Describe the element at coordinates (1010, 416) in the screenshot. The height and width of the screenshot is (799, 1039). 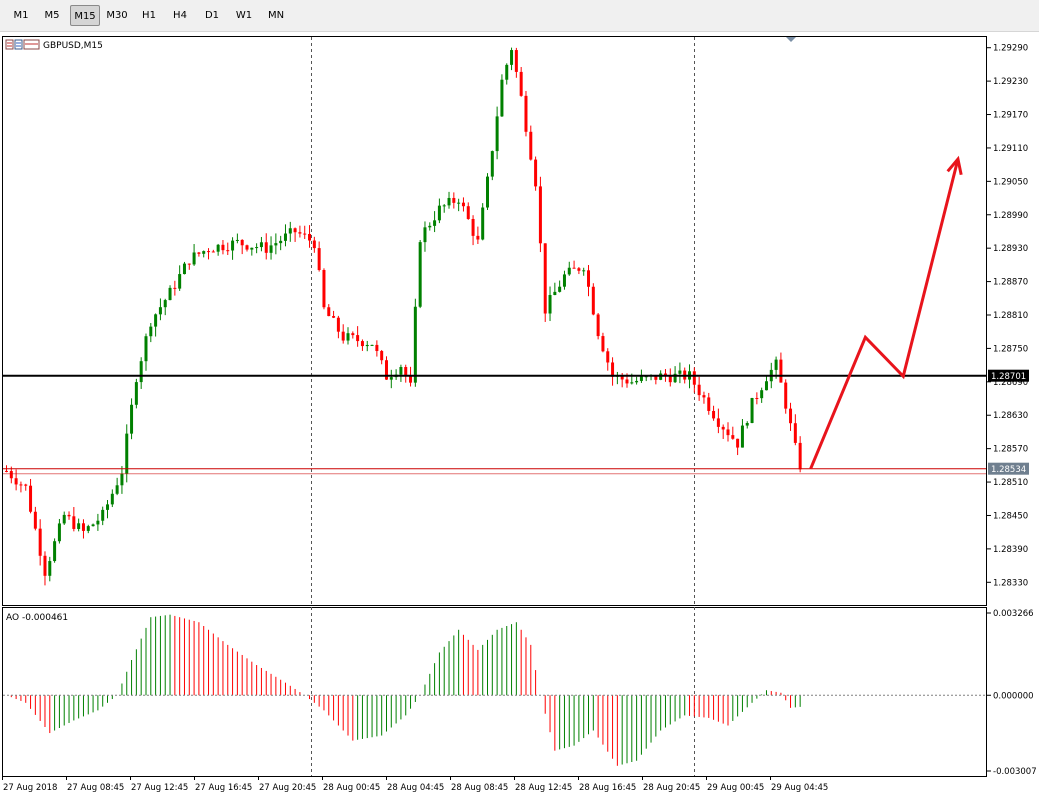
I see `price-tick-label: 1.28630` at that location.